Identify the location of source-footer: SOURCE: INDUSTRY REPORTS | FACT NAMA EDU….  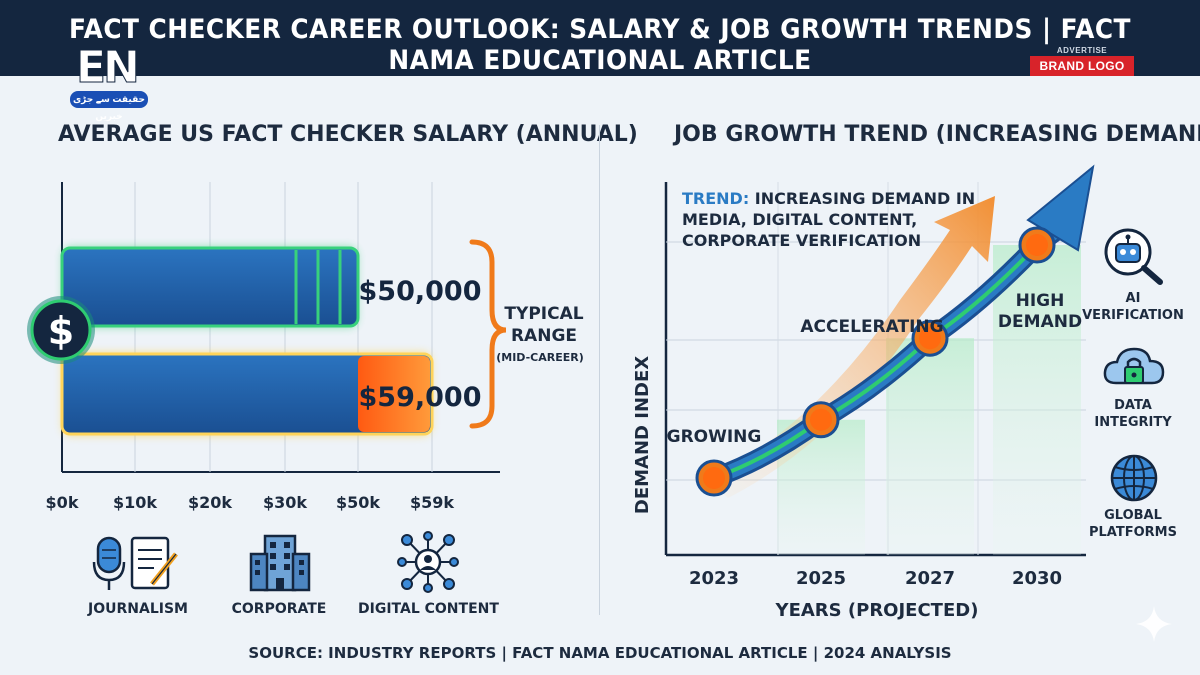
(600, 653).